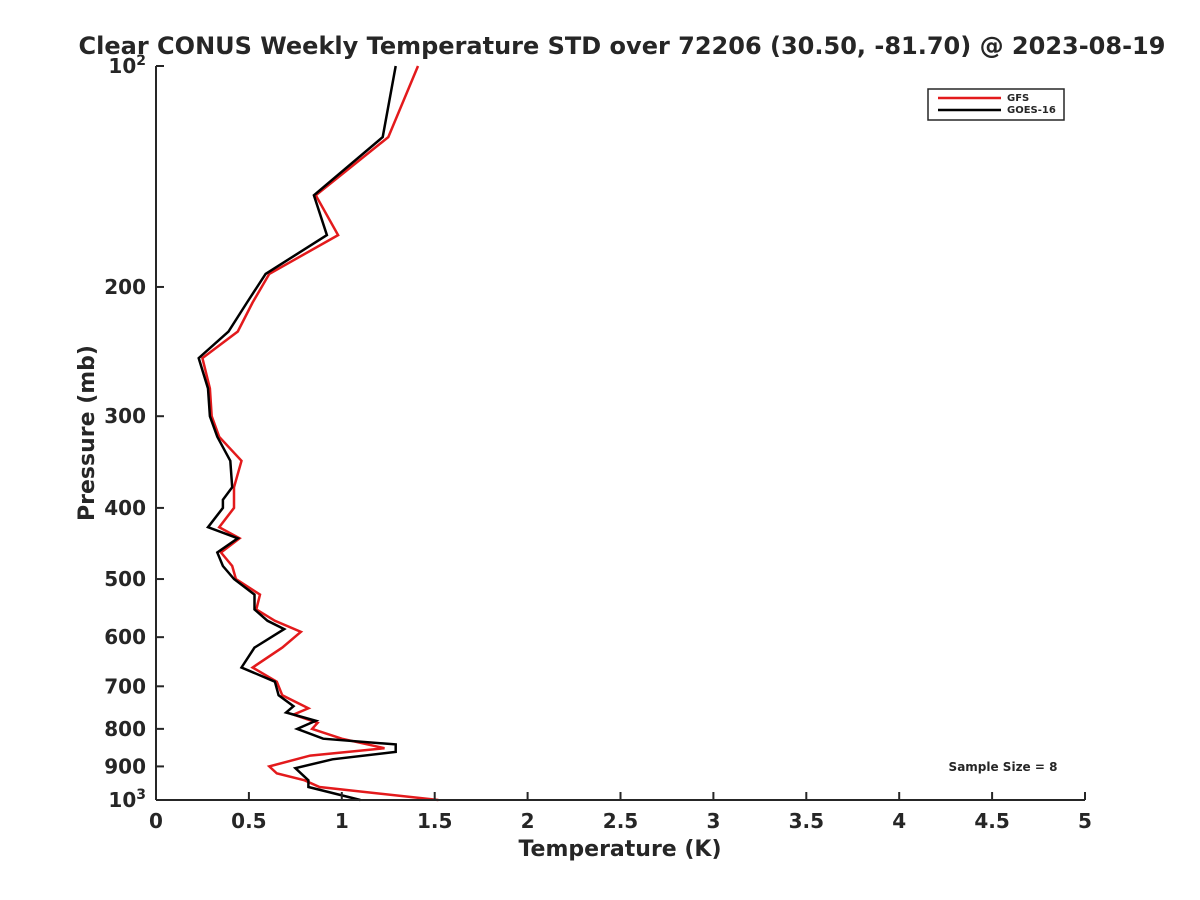  I want to click on y-ticks: 10² 200 300 400 500 600 700 800 900 10³, so click(134, 432).